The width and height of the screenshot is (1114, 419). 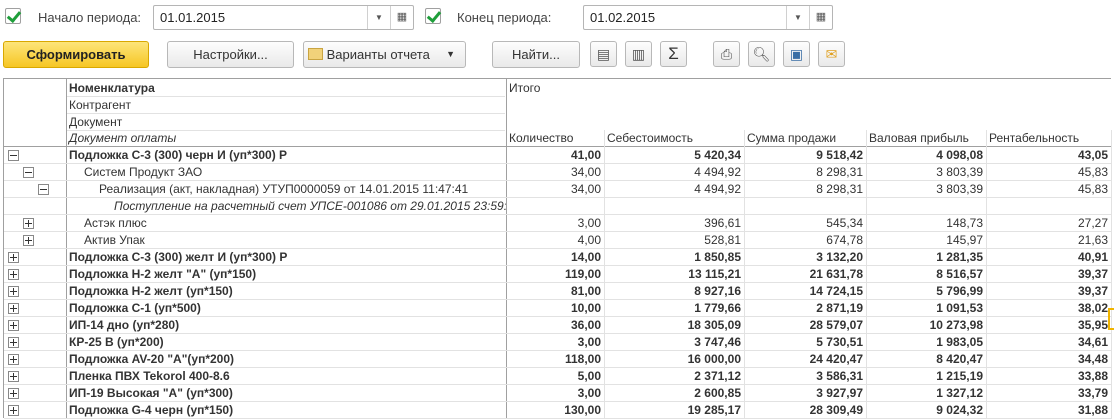 I want to click on row-value: 16 000,00, so click(x=675, y=359).